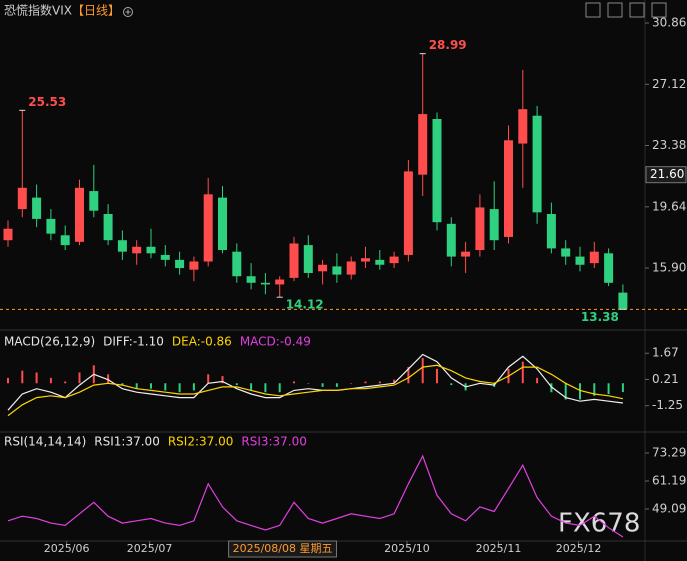 This screenshot has height=561, width=687. What do you see at coordinates (669, 206) in the screenshot?
I see `y-tick-label: 19.64` at bounding box center [669, 206].